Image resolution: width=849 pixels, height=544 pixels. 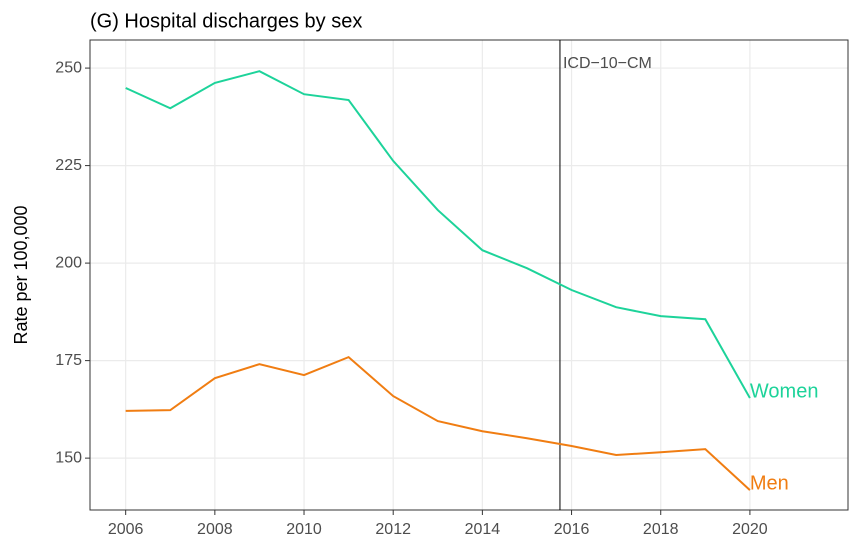 What do you see at coordinates (68, 457) in the screenshot?
I see `y-tick-label: 150` at bounding box center [68, 457].